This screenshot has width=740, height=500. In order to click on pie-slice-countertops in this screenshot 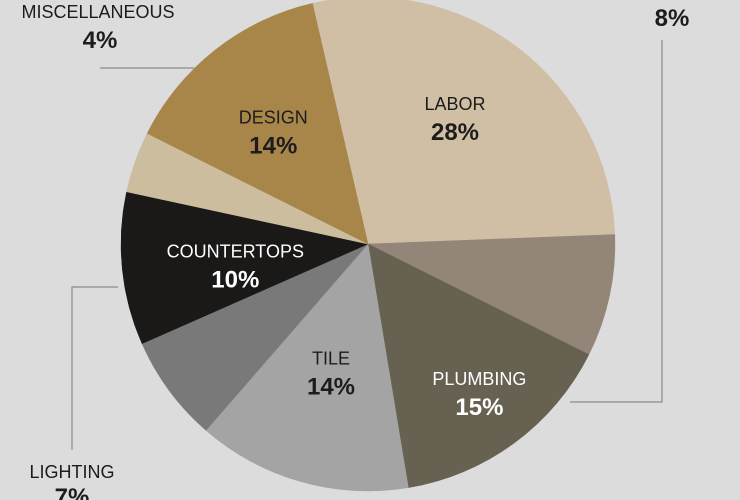, I will do `click(244, 268)`.